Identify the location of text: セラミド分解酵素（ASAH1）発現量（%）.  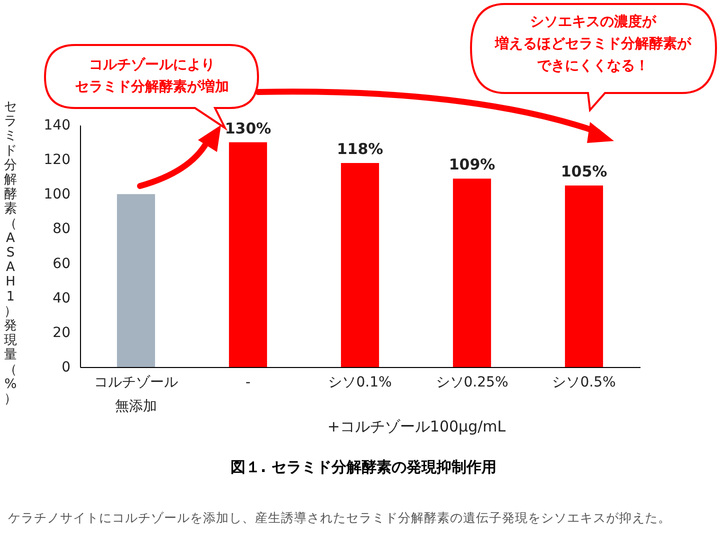
(10, 253).